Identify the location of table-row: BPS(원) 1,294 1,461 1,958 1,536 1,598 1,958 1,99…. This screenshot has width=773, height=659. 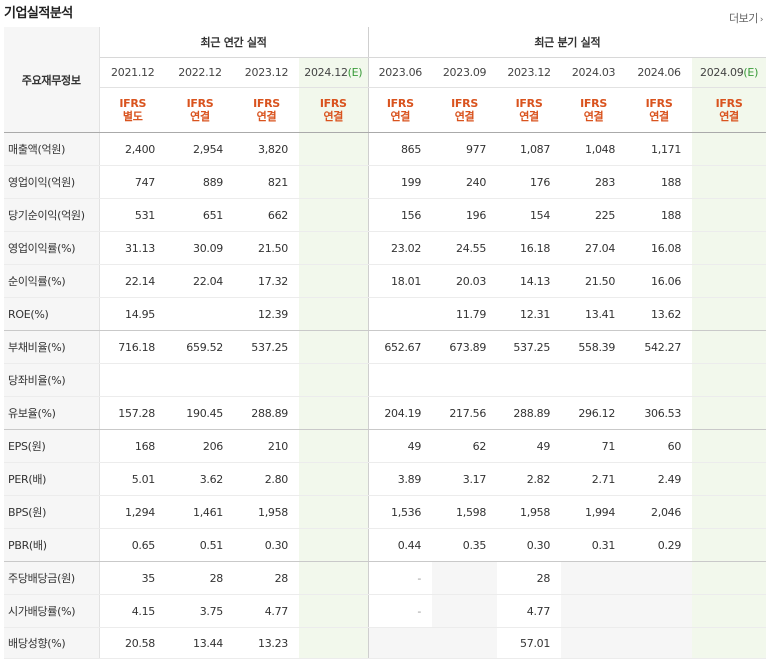
(385, 512).